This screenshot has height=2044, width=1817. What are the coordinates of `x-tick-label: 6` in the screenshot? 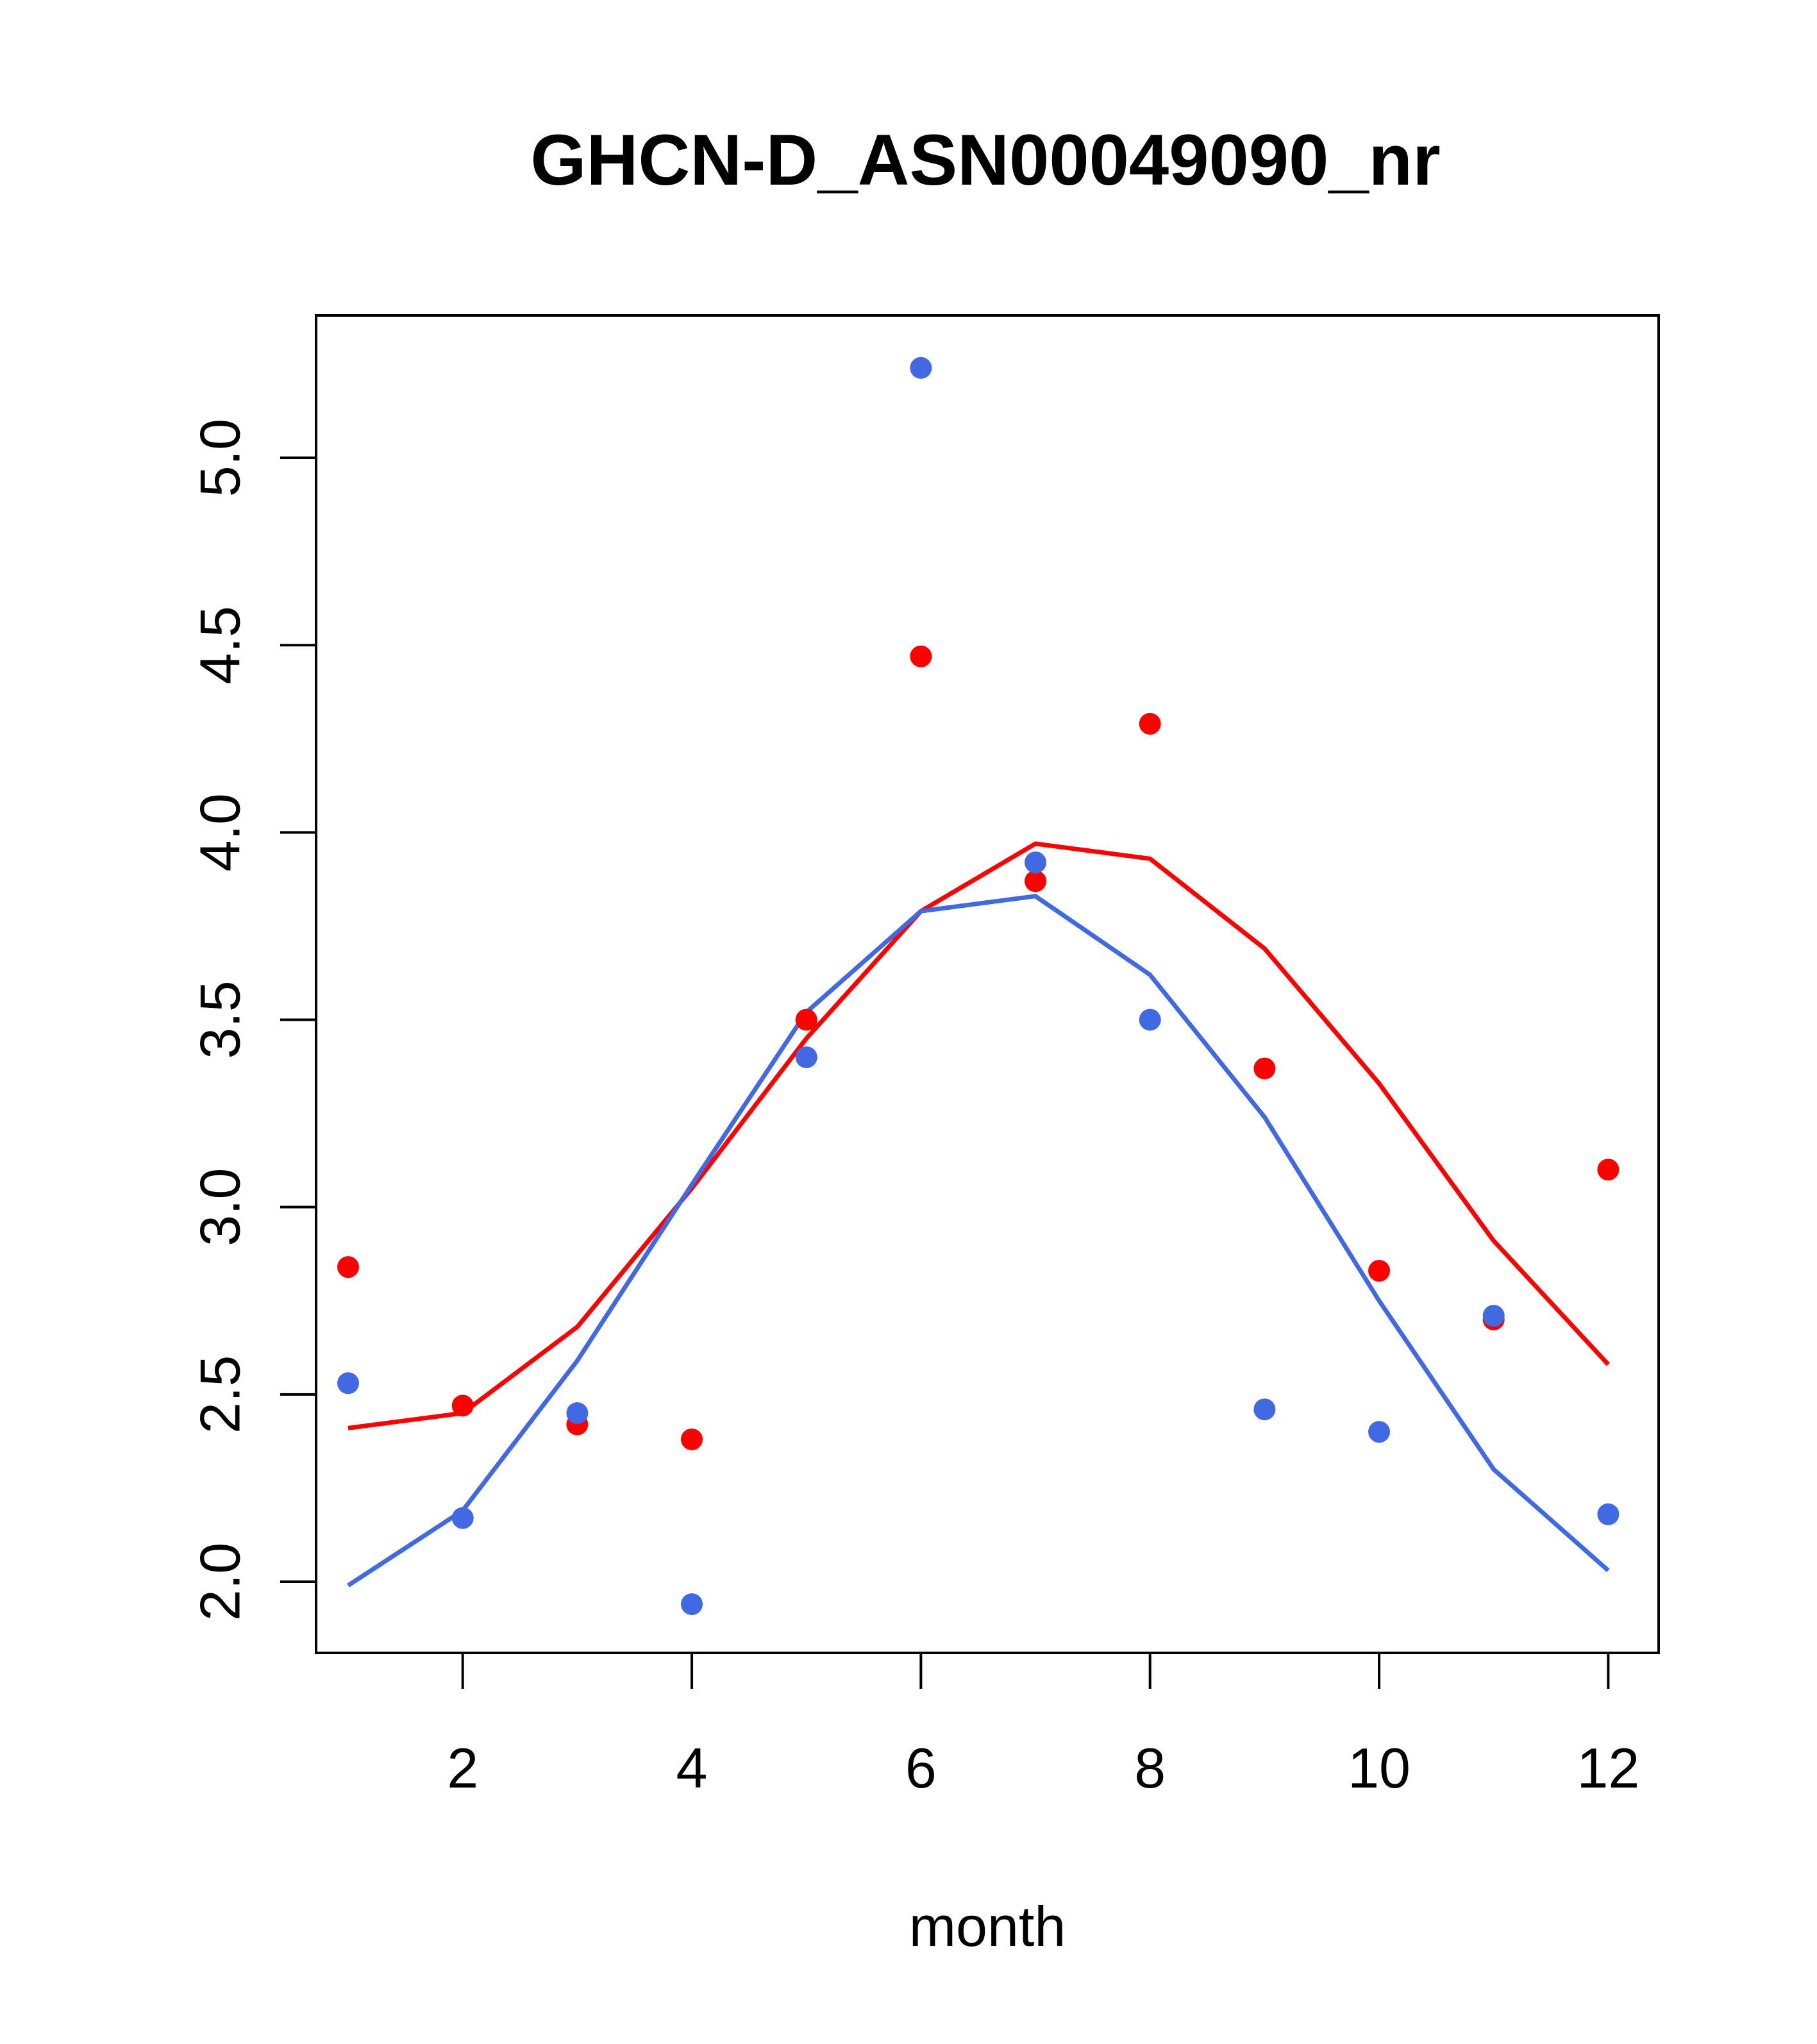 It's located at (921, 1768).